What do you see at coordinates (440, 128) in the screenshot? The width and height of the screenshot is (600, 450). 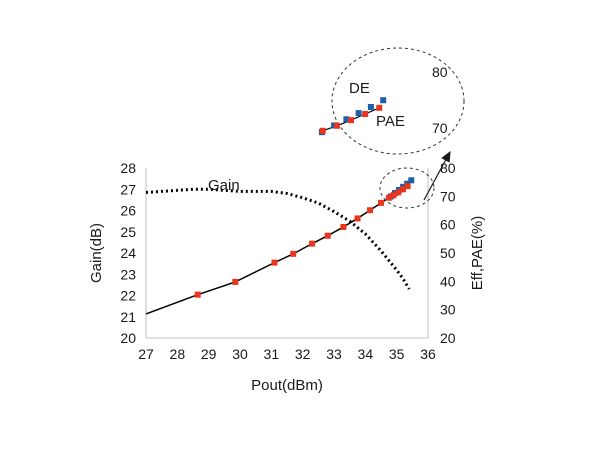 I see `inset-tick-label: 70` at bounding box center [440, 128].